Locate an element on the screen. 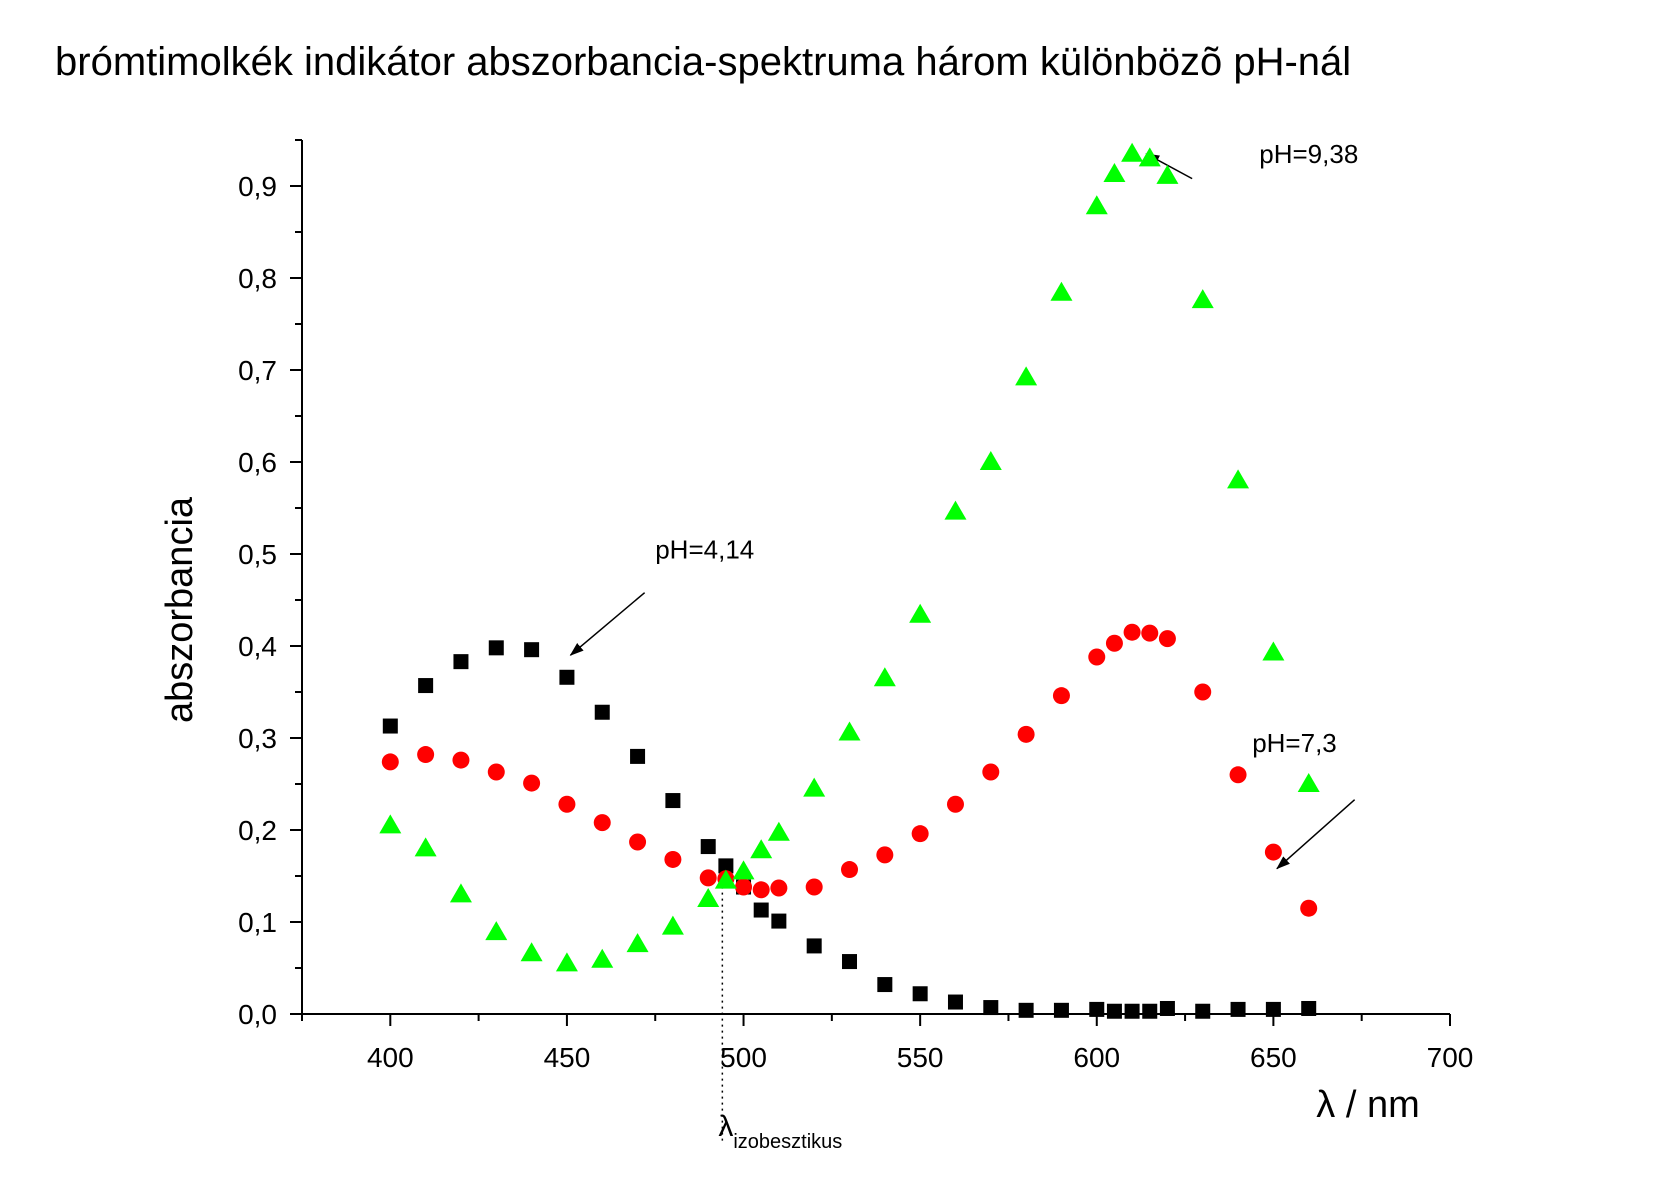 Image resolution: width=1668 pixels, height=1199 pixels. y-tick-label: 0,0 is located at coordinates (257, 1014).